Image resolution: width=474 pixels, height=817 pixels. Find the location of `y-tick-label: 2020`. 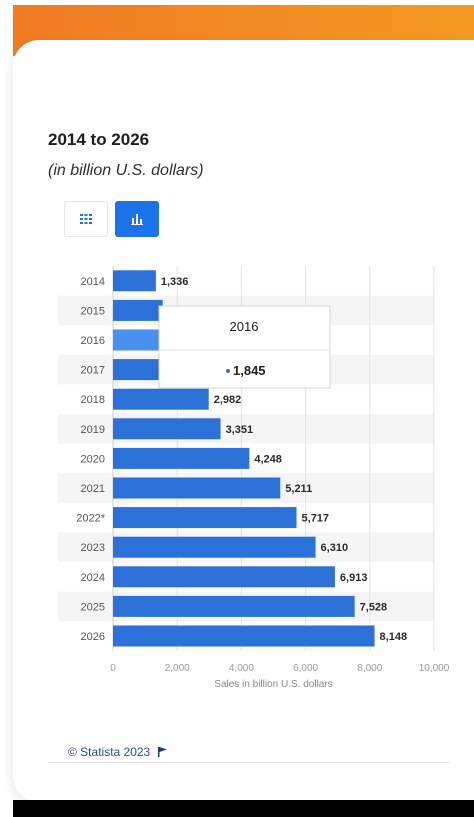

y-tick-label: 2020 is located at coordinates (93, 459).